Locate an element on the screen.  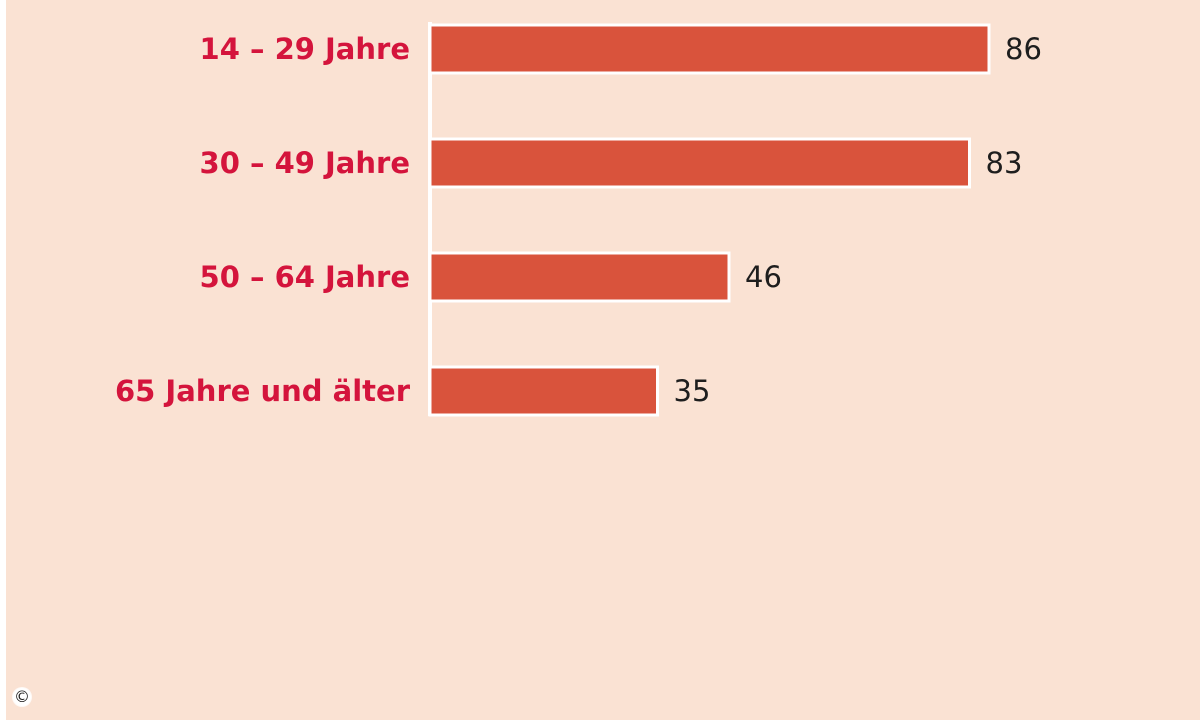
value-label-4: 35 is located at coordinates (692, 391).